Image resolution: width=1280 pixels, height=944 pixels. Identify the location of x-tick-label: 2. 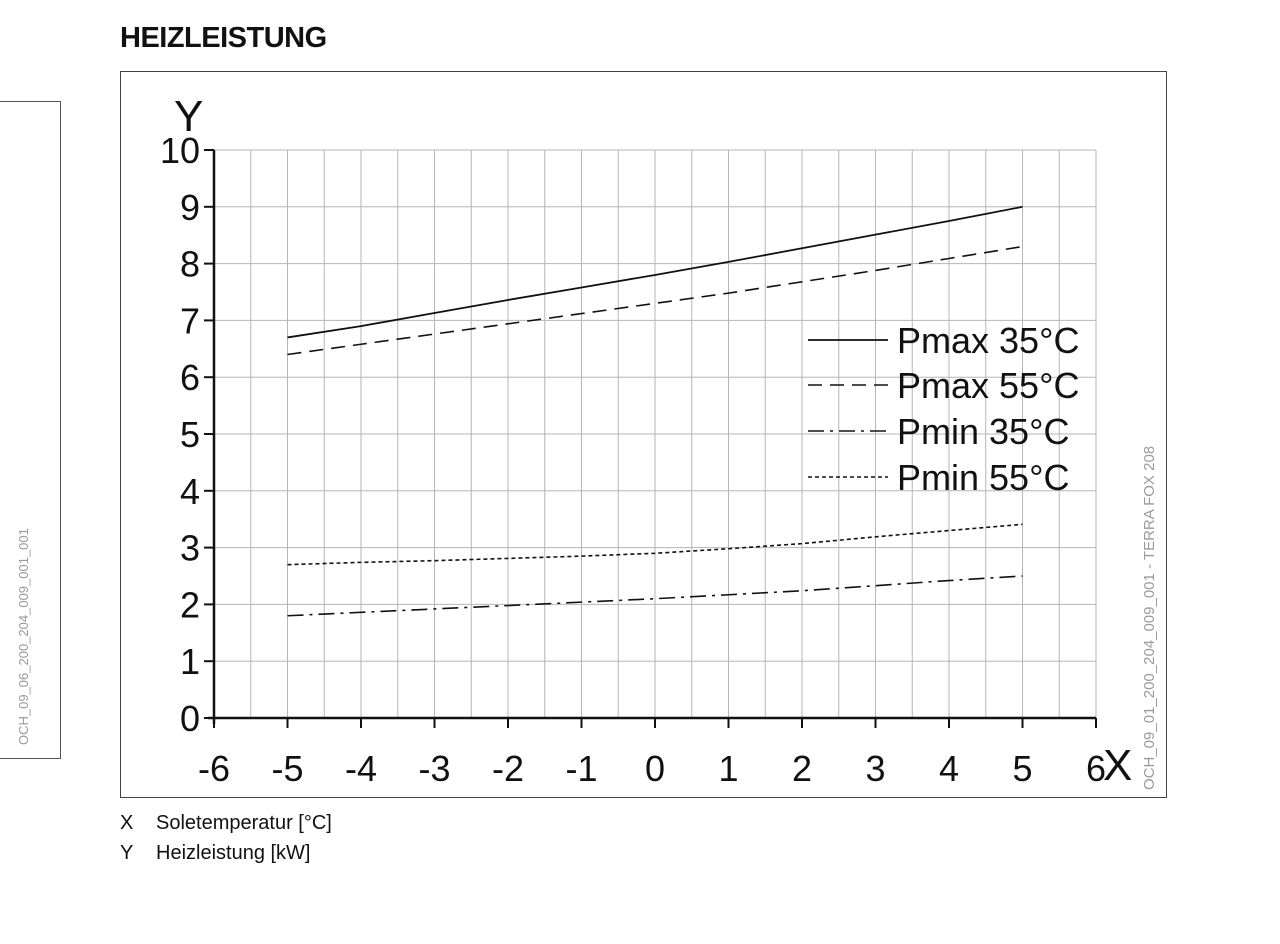
(802, 768).